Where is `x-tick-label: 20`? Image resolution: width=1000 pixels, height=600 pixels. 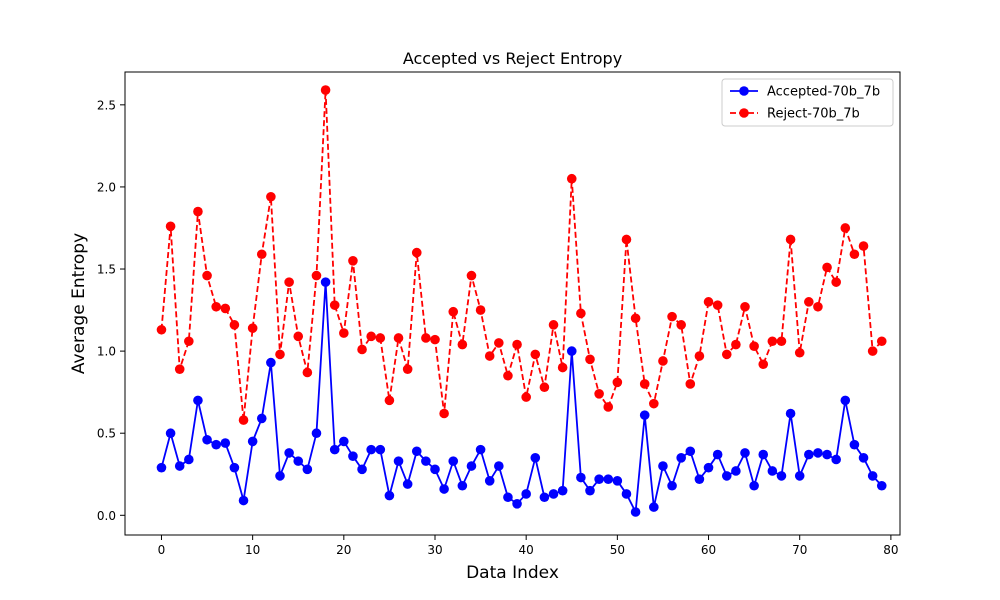
x-tick-label: 20 is located at coordinates (343, 550).